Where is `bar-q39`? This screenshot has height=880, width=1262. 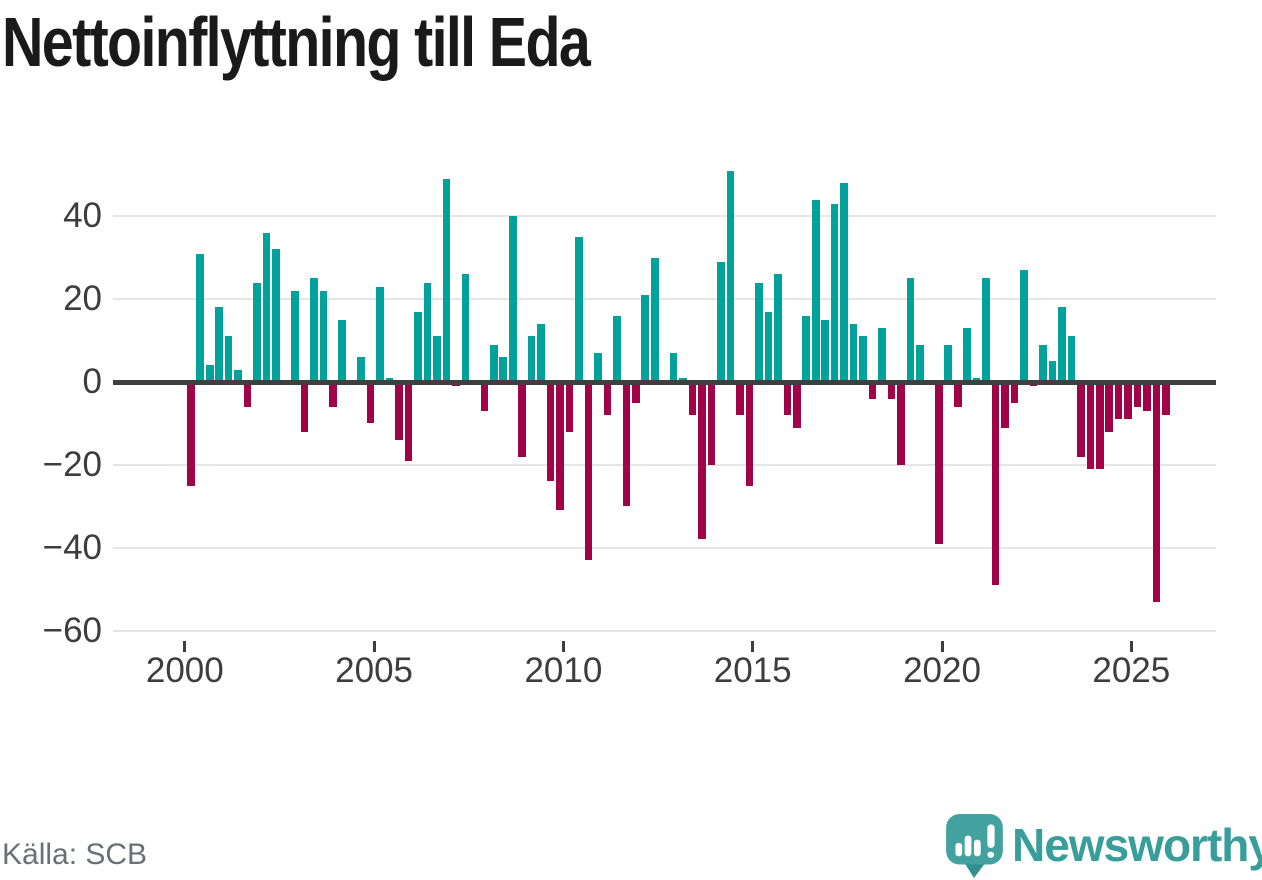 bar-q39 is located at coordinates (560, 446).